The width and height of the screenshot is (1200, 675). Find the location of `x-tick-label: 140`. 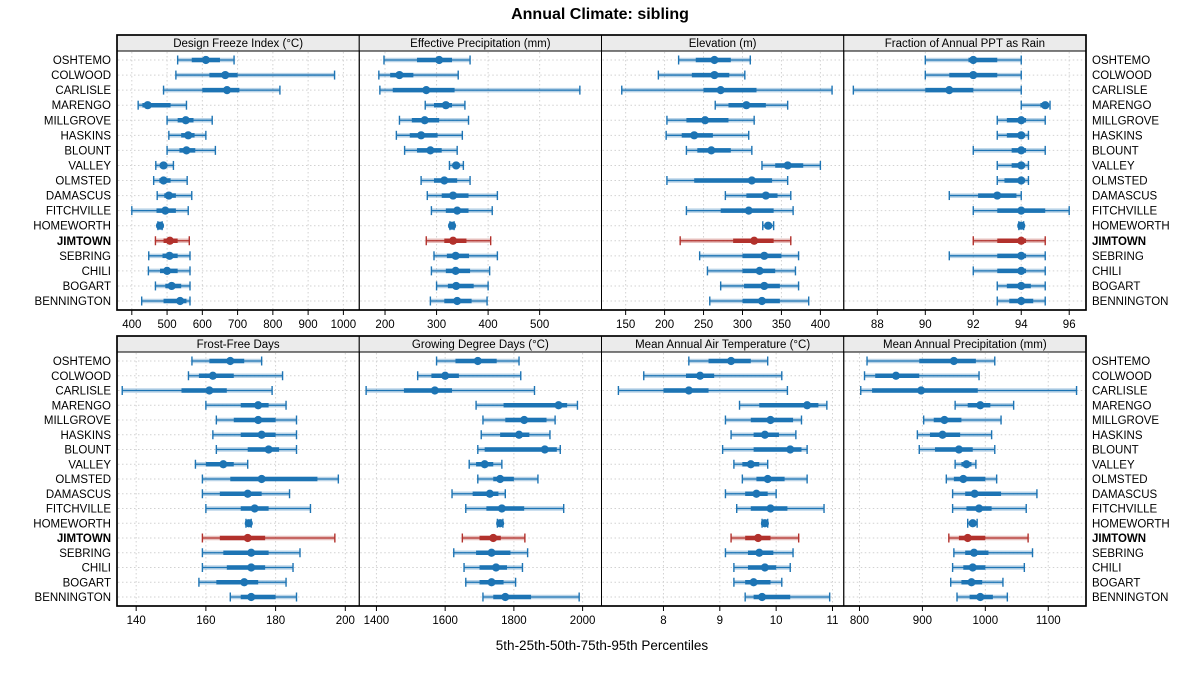

x-tick-label: 140 is located at coordinates (136, 621).